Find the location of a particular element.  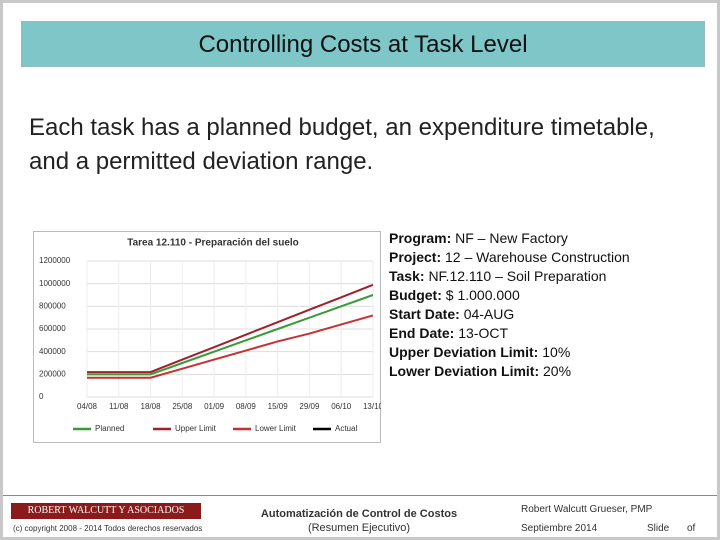

detail-row: Upper Deviation Limit: 10% is located at coordinates (509, 352).